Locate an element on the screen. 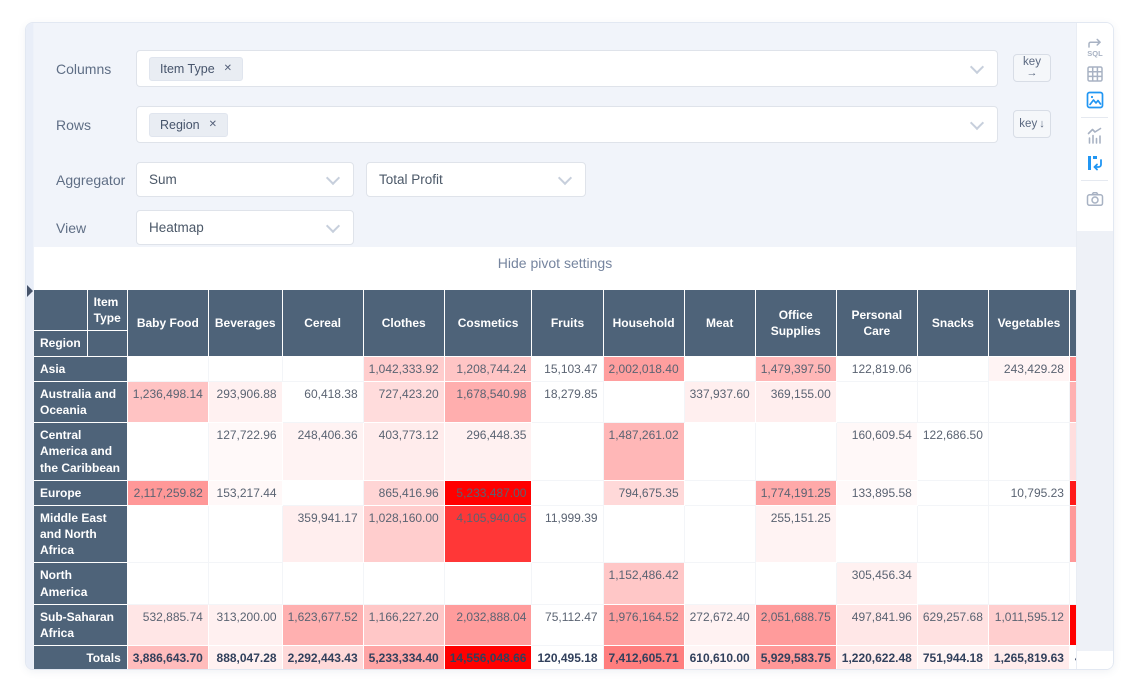  pivot-value-cell: 1,208,744.24 is located at coordinates (488, 369).